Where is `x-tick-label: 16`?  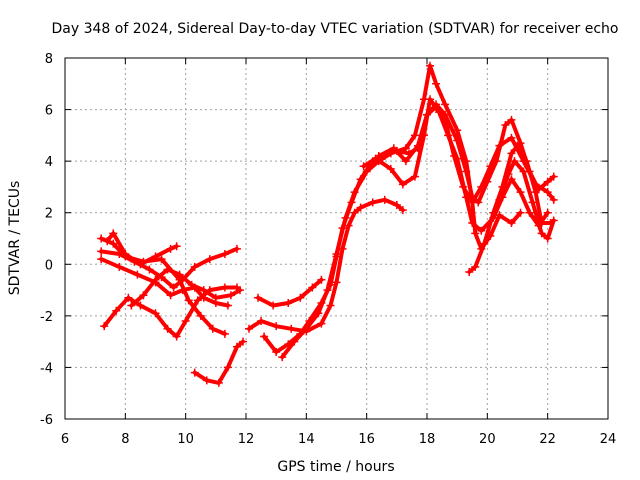
x-tick-label: 16 is located at coordinates (366, 439).